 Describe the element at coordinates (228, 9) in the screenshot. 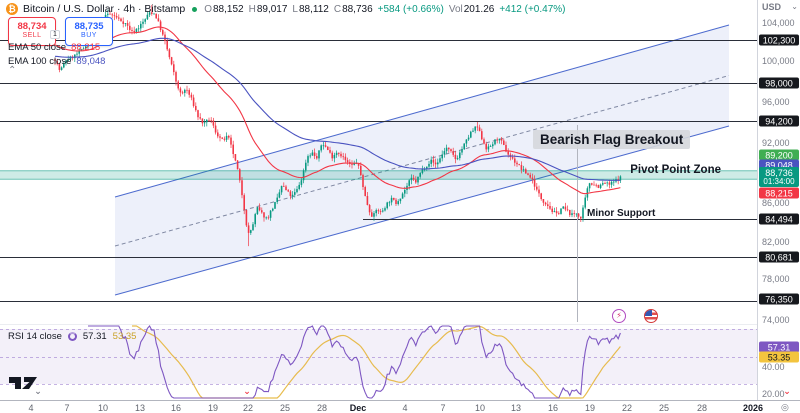

I see `open-value: 88,152` at that location.